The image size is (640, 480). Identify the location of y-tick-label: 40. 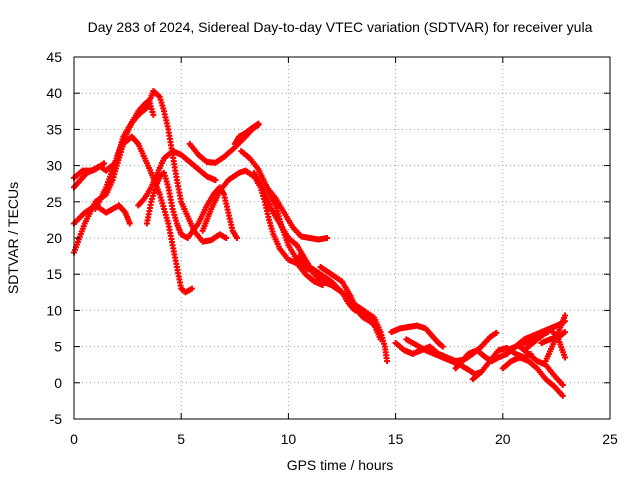
(54, 93).